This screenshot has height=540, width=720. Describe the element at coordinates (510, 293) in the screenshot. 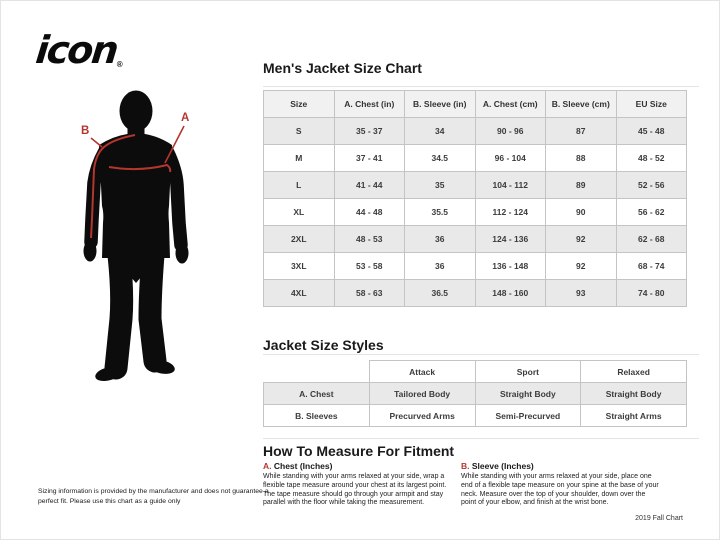

I see `cell-chest-cm: 148 - 160` at that location.